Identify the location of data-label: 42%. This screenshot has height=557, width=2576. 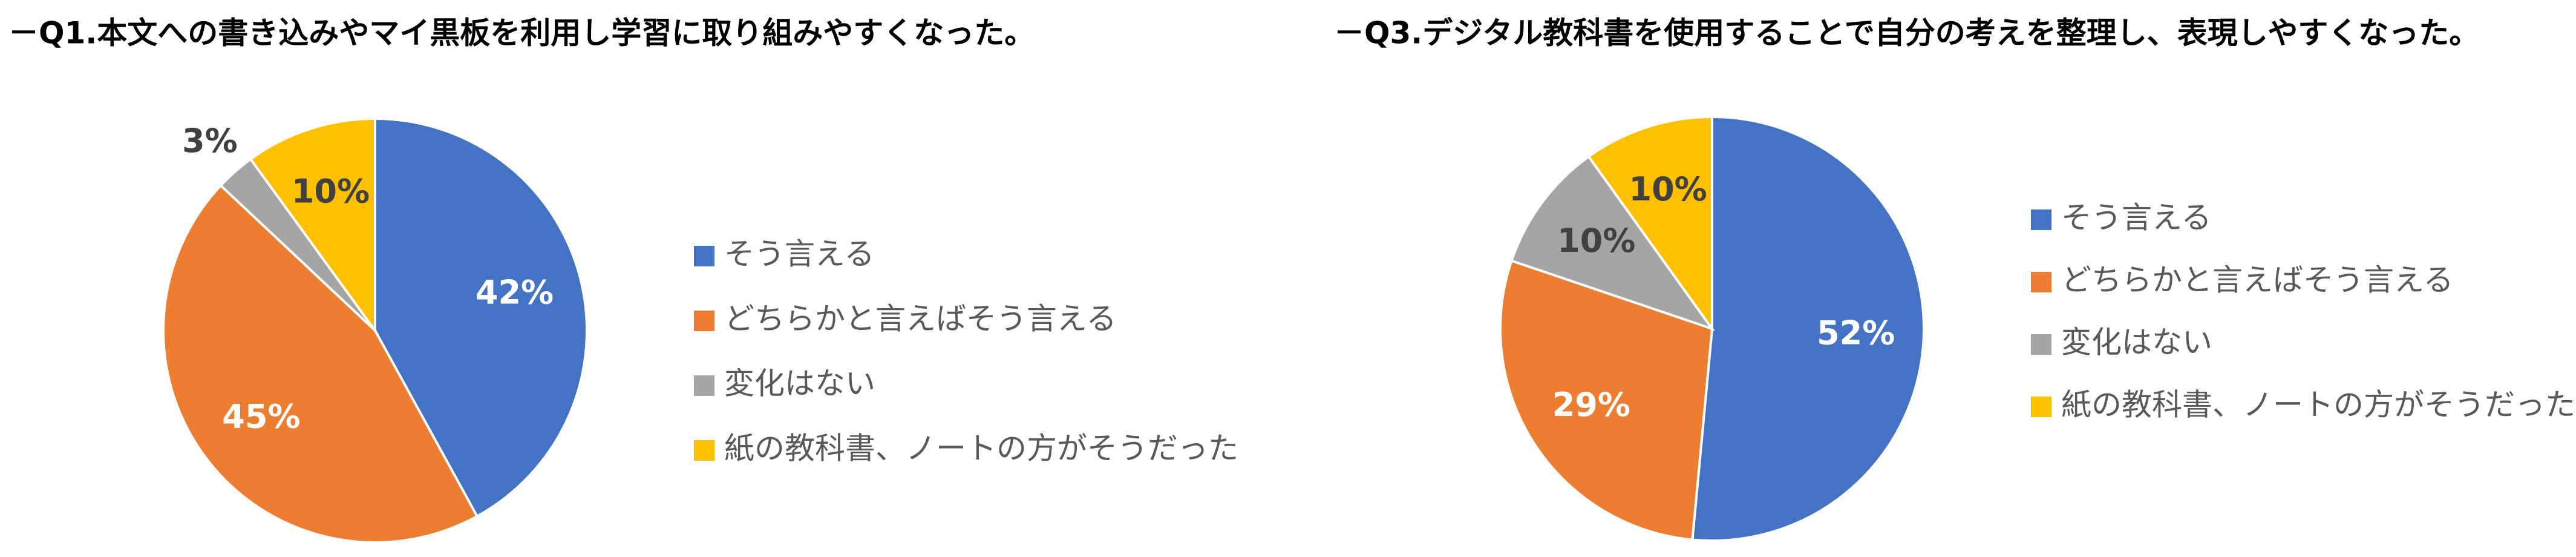
(515, 292).